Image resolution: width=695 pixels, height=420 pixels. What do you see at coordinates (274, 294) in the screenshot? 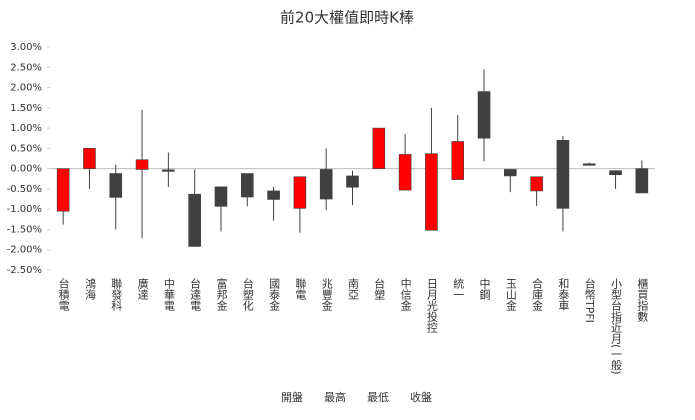
I see `x-tick-label: 國泰金` at bounding box center [274, 294].